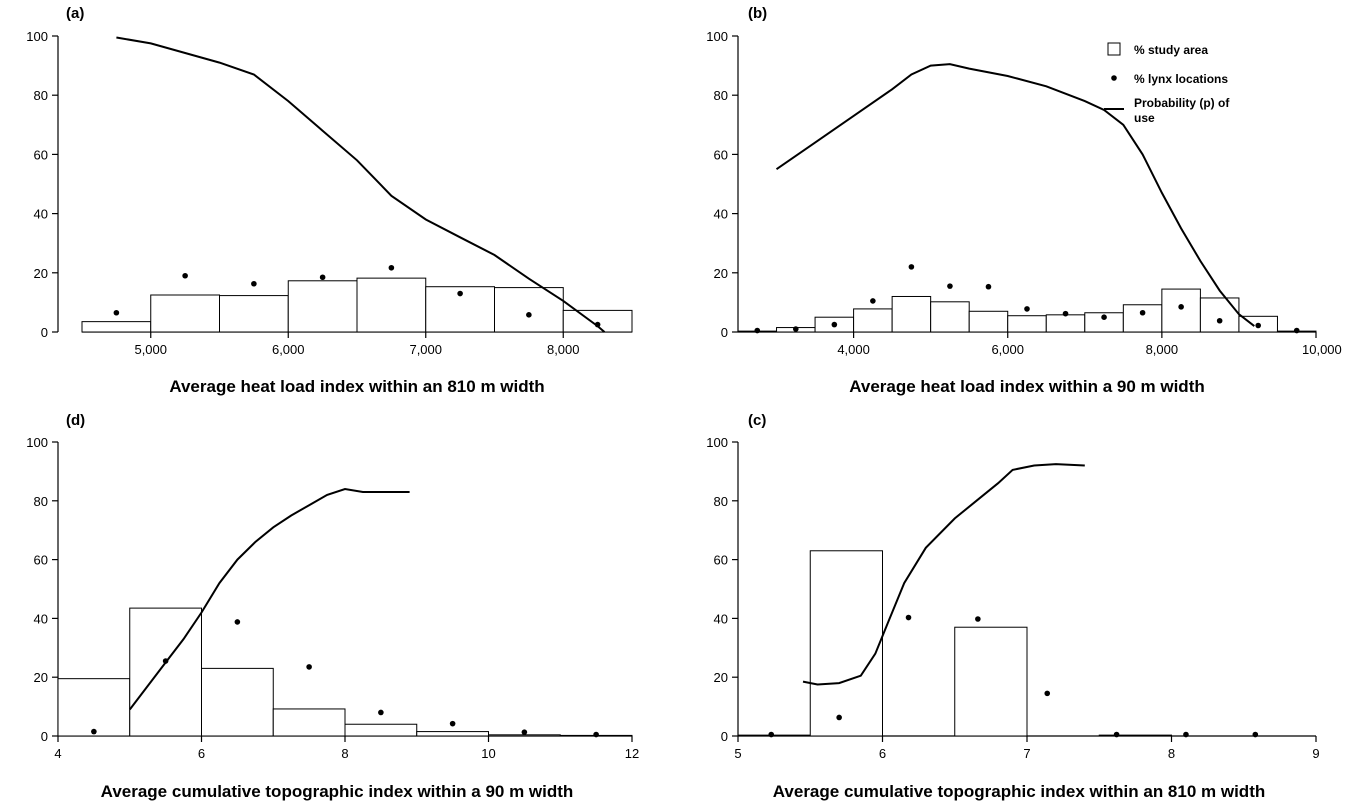 Image resolution: width=1354 pixels, height=807 pixels. What do you see at coordinates (425, 349) in the screenshot?
I see `x-tick-label: 7,000` at bounding box center [425, 349].